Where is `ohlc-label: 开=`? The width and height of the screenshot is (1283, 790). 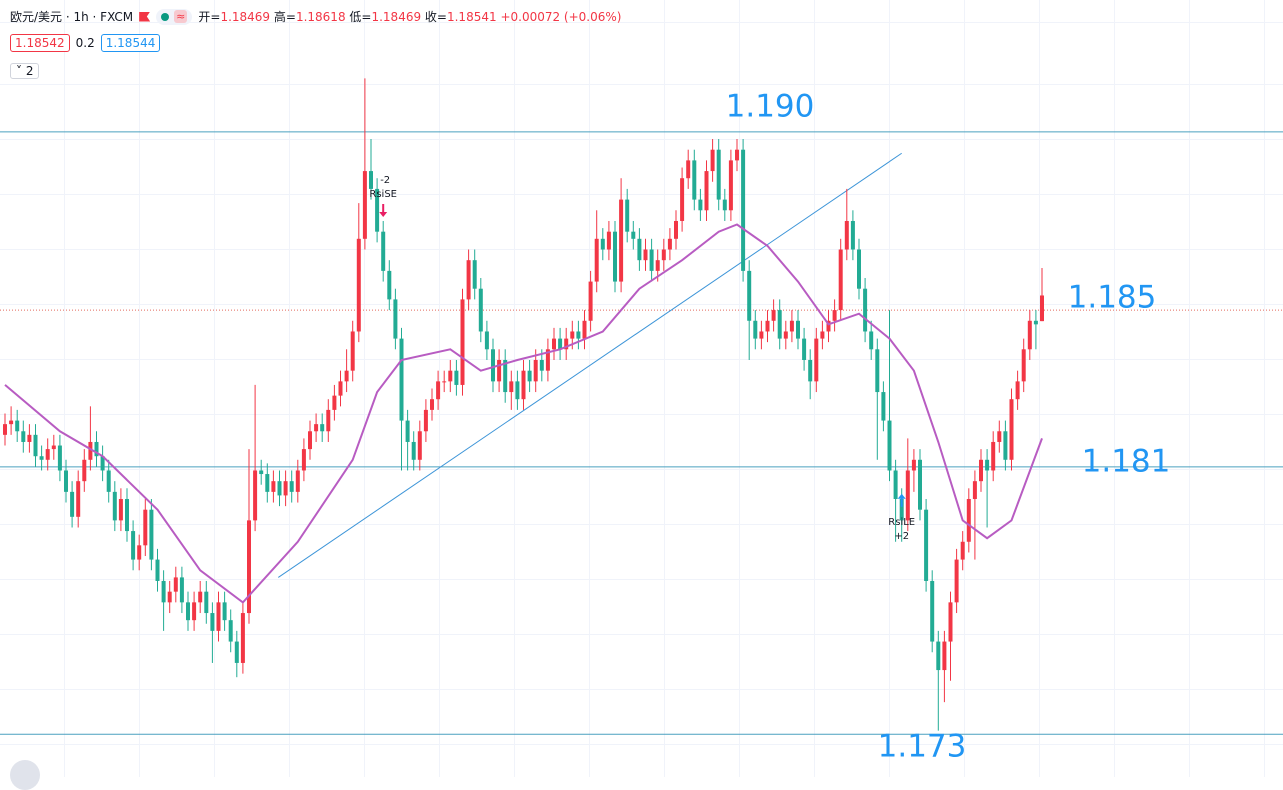
ohlc-label: 开= is located at coordinates (209, 17).